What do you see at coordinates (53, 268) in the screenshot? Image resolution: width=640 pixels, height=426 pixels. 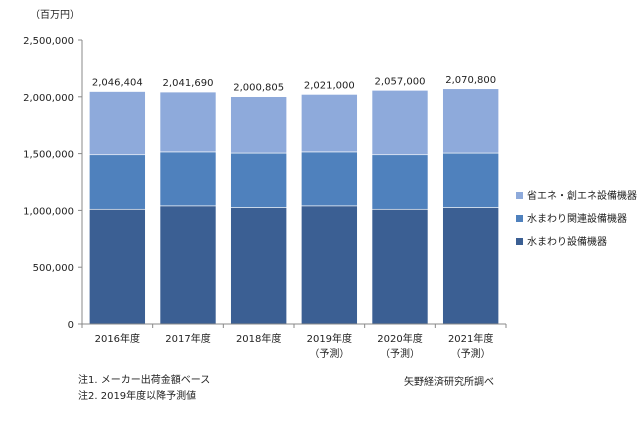 I see `y-tick-label: 500,000` at bounding box center [53, 268].